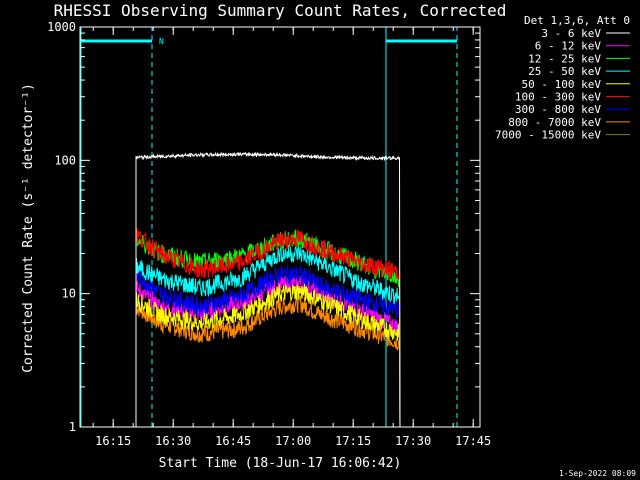 The height and width of the screenshot is (480, 640). Describe the element at coordinates (280, 463) in the screenshot. I see `x-axis-label: Start Time (18-Jun-17 16:06:42)` at that location.